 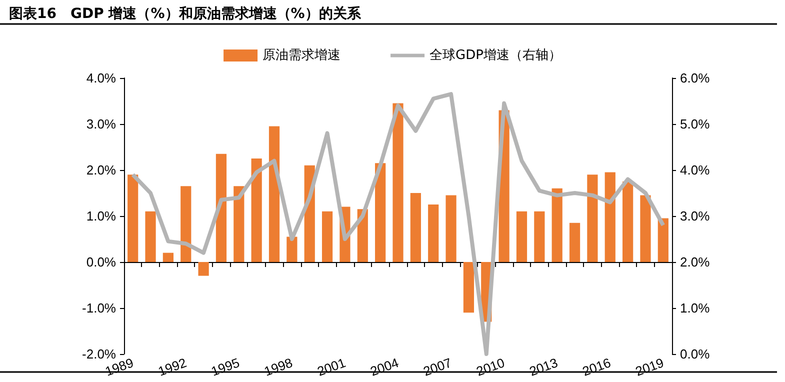 What do you see at coordinates (101, 124) in the screenshot?
I see `y-tick-label: 3.0%` at bounding box center [101, 124].